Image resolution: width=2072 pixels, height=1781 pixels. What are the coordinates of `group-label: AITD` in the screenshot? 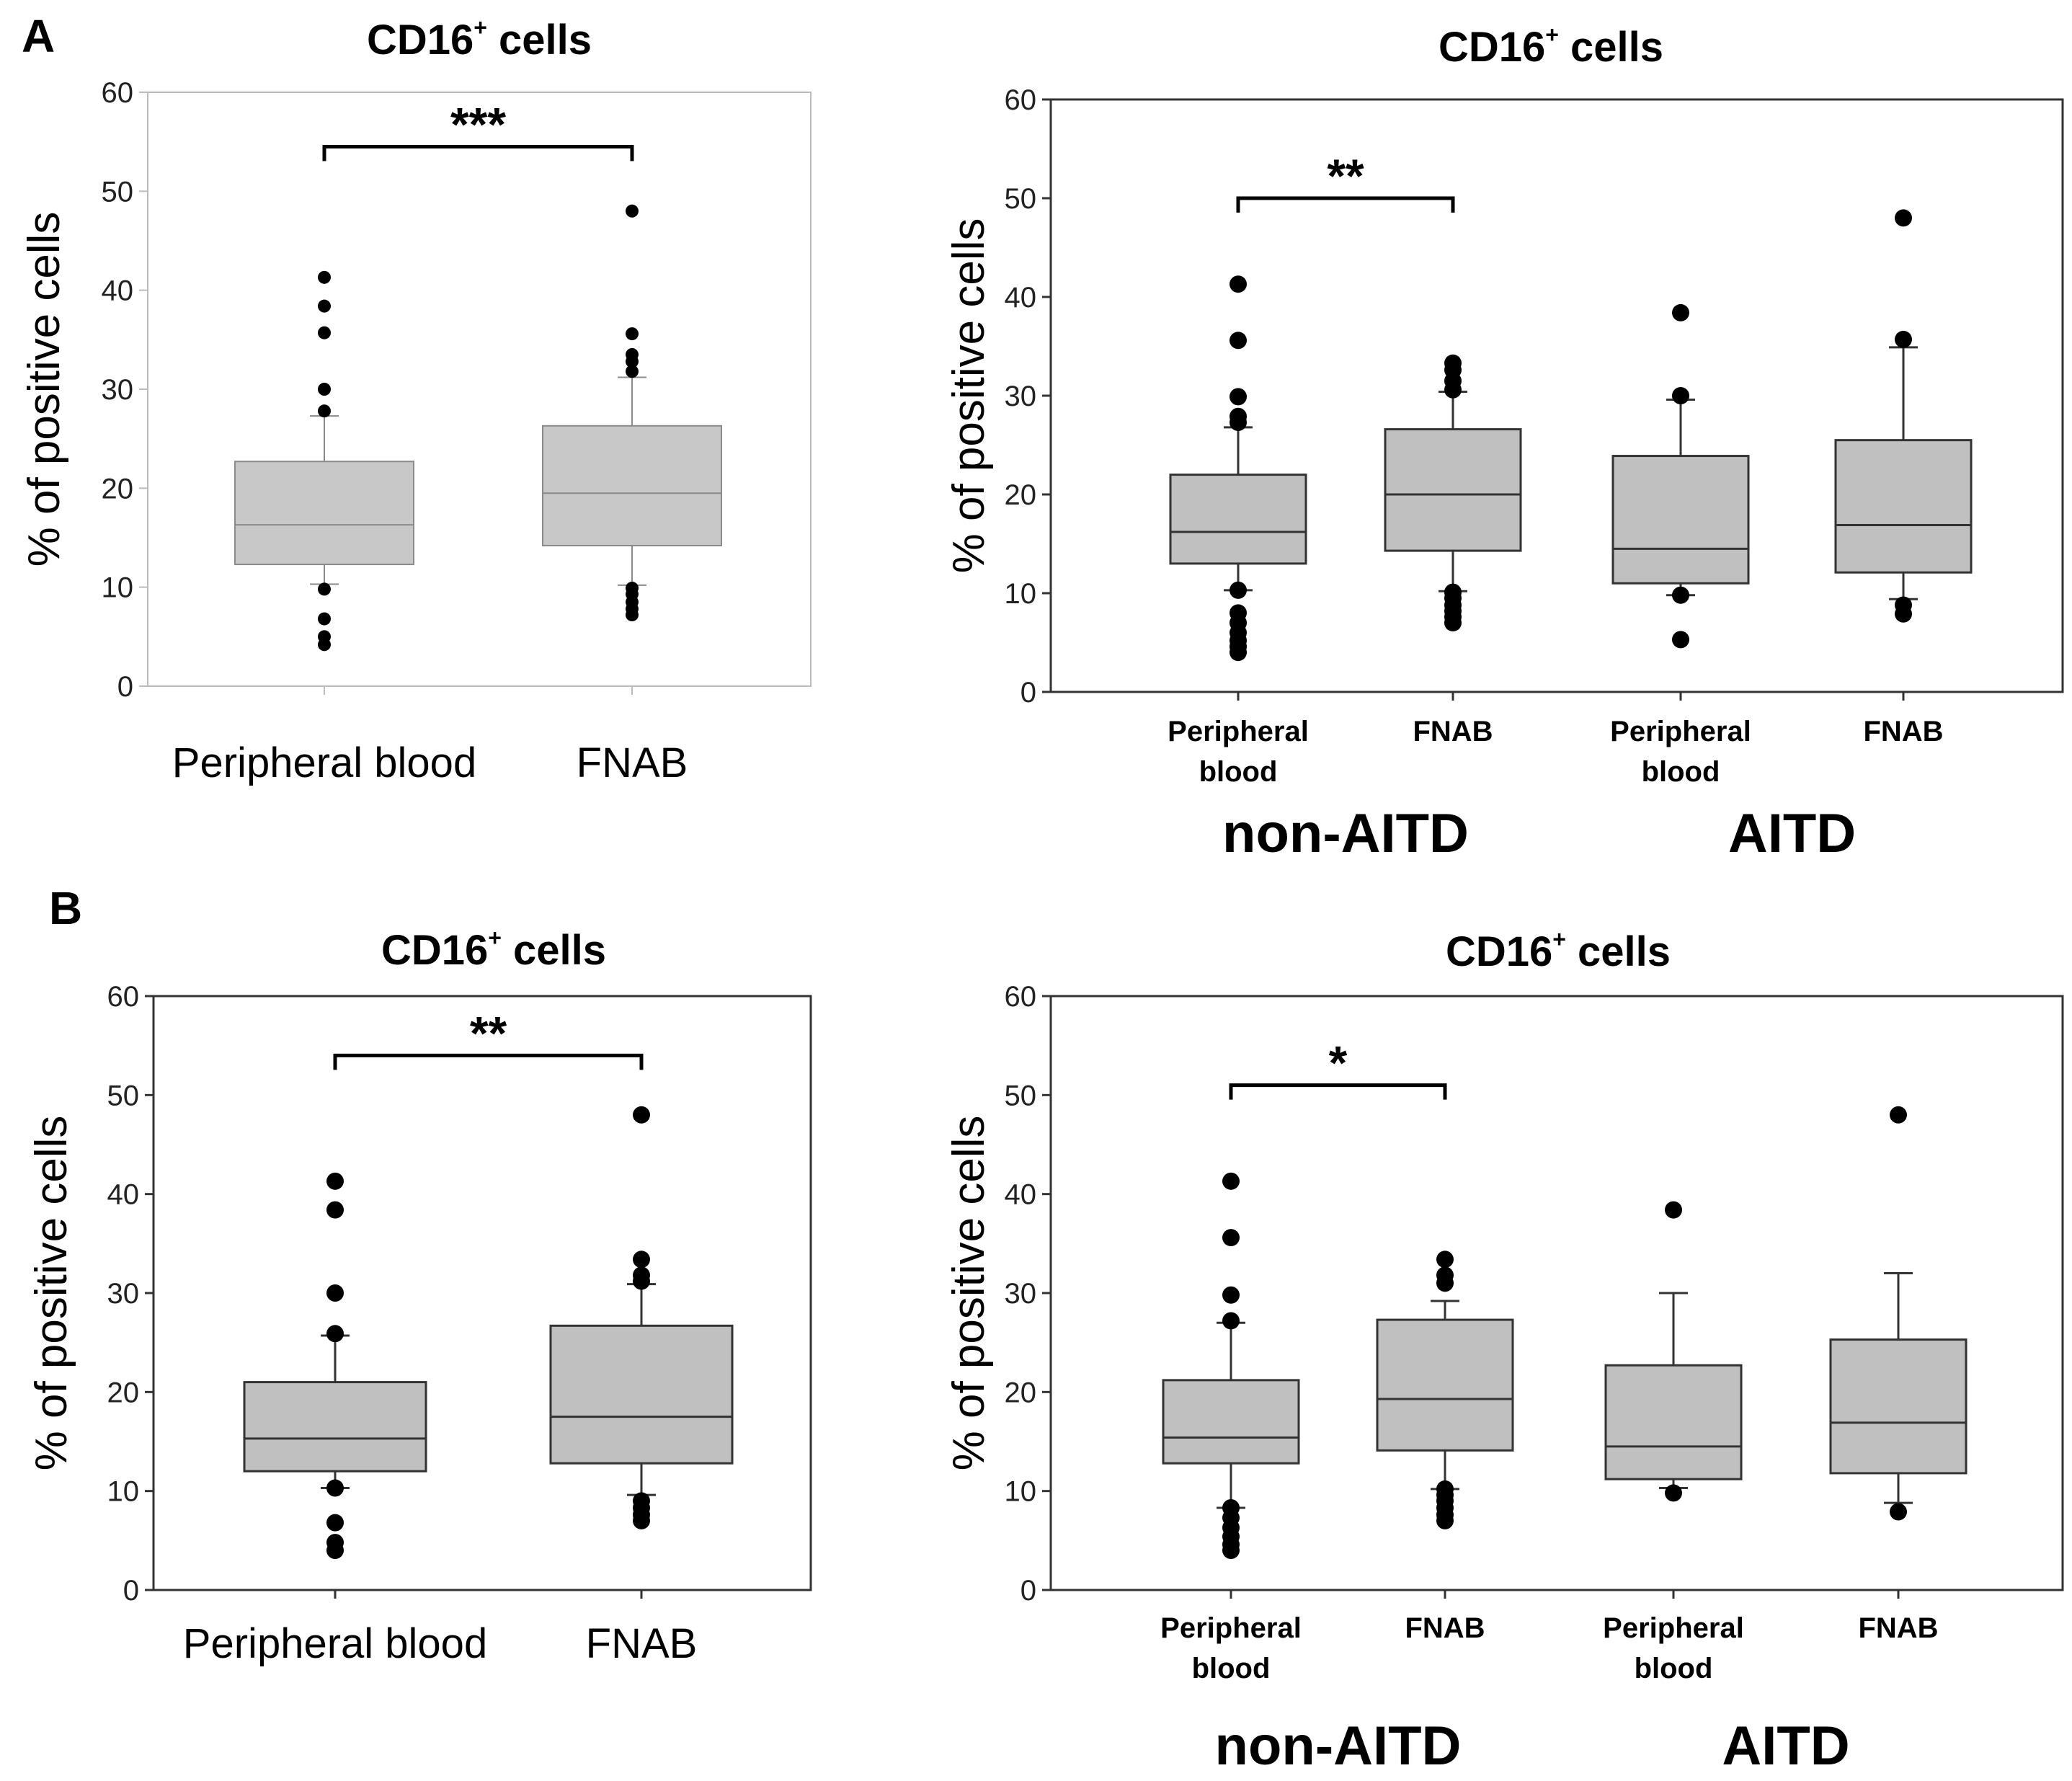 It's located at (1792, 833).